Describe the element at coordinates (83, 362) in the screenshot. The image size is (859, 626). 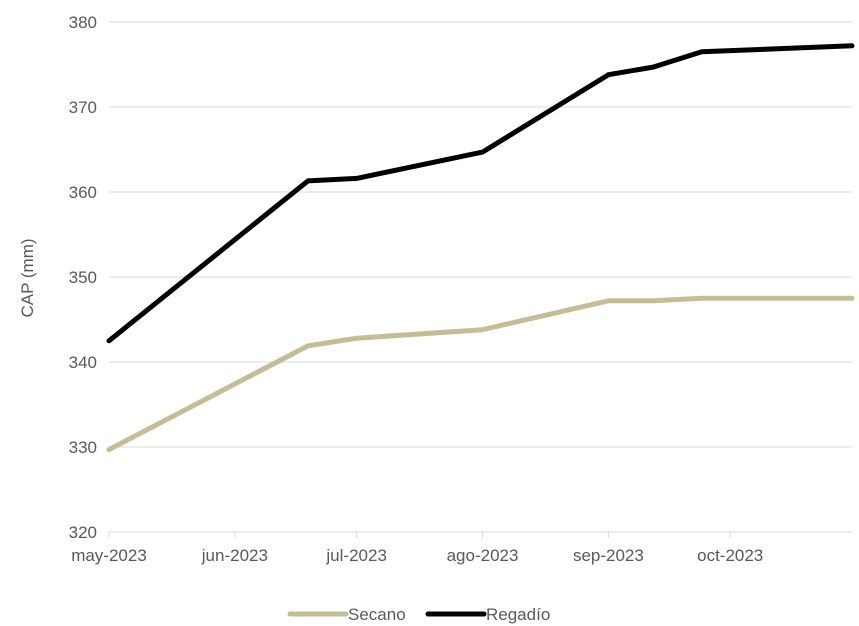
I see `y-tick-label: 340` at that location.